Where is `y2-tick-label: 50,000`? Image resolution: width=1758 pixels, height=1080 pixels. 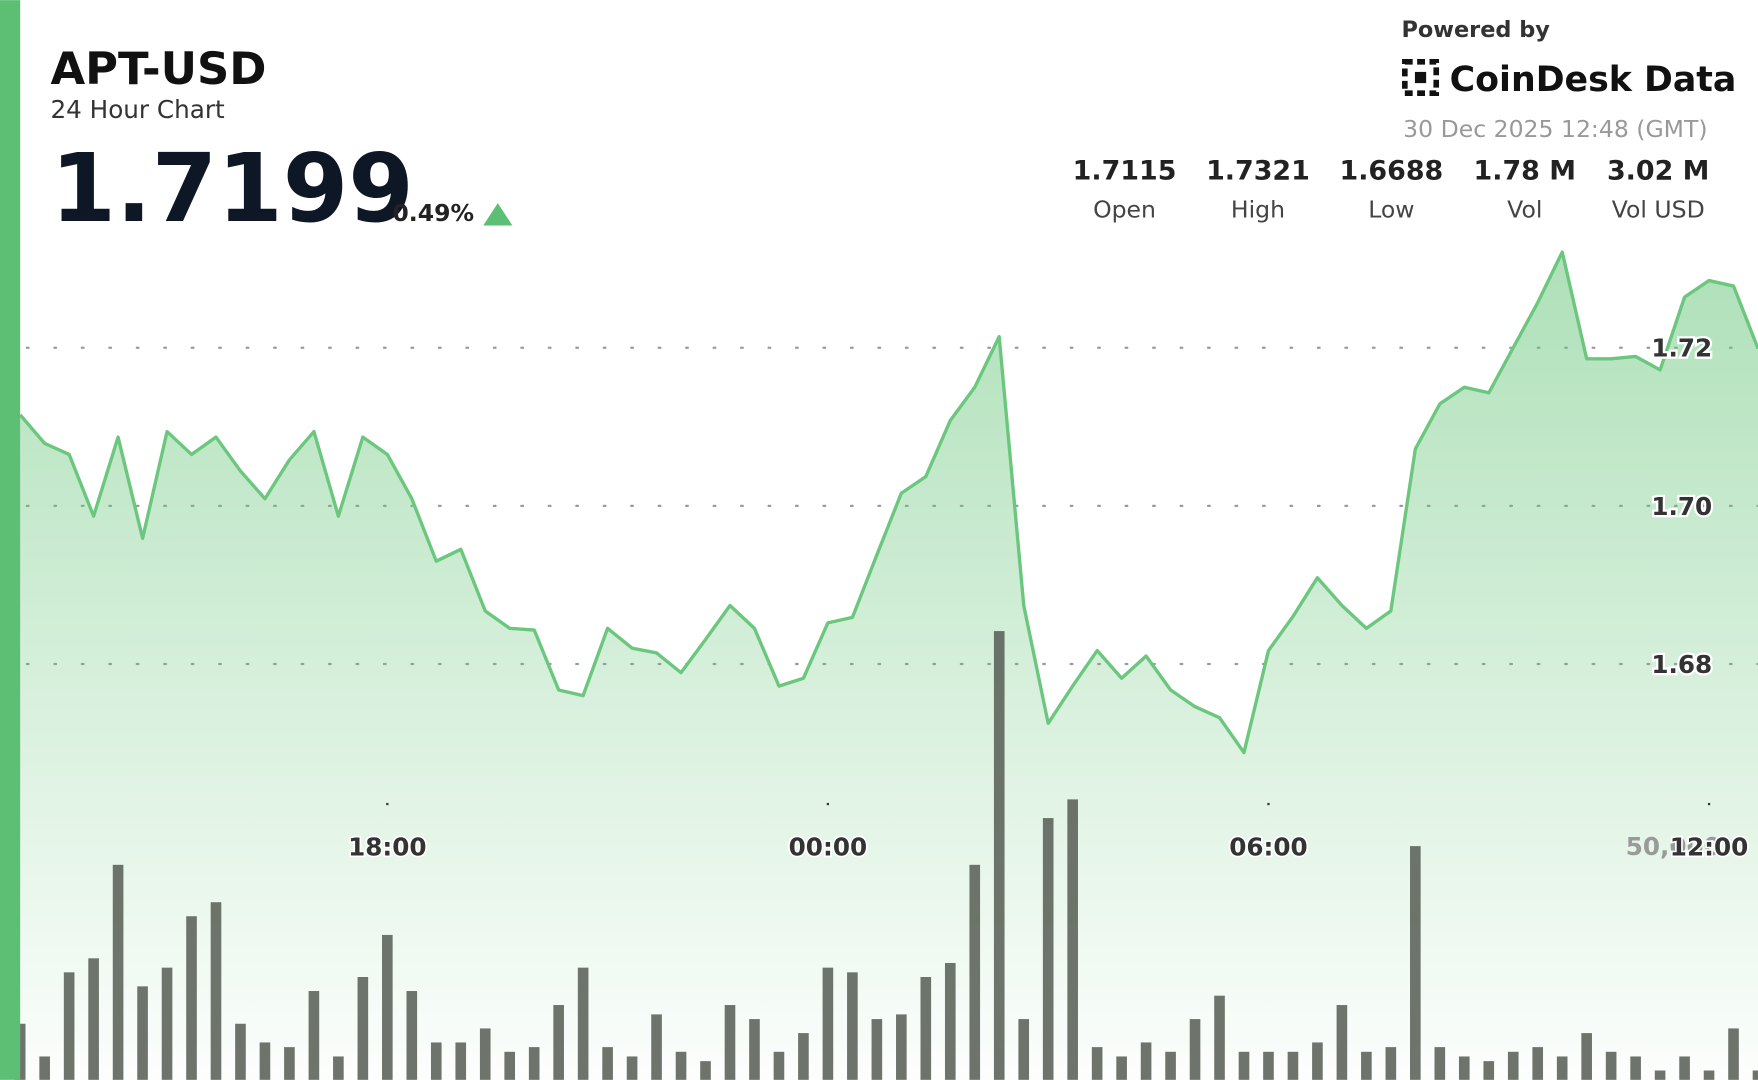
y2-tick-label: 50,000 is located at coordinates (1673, 846).